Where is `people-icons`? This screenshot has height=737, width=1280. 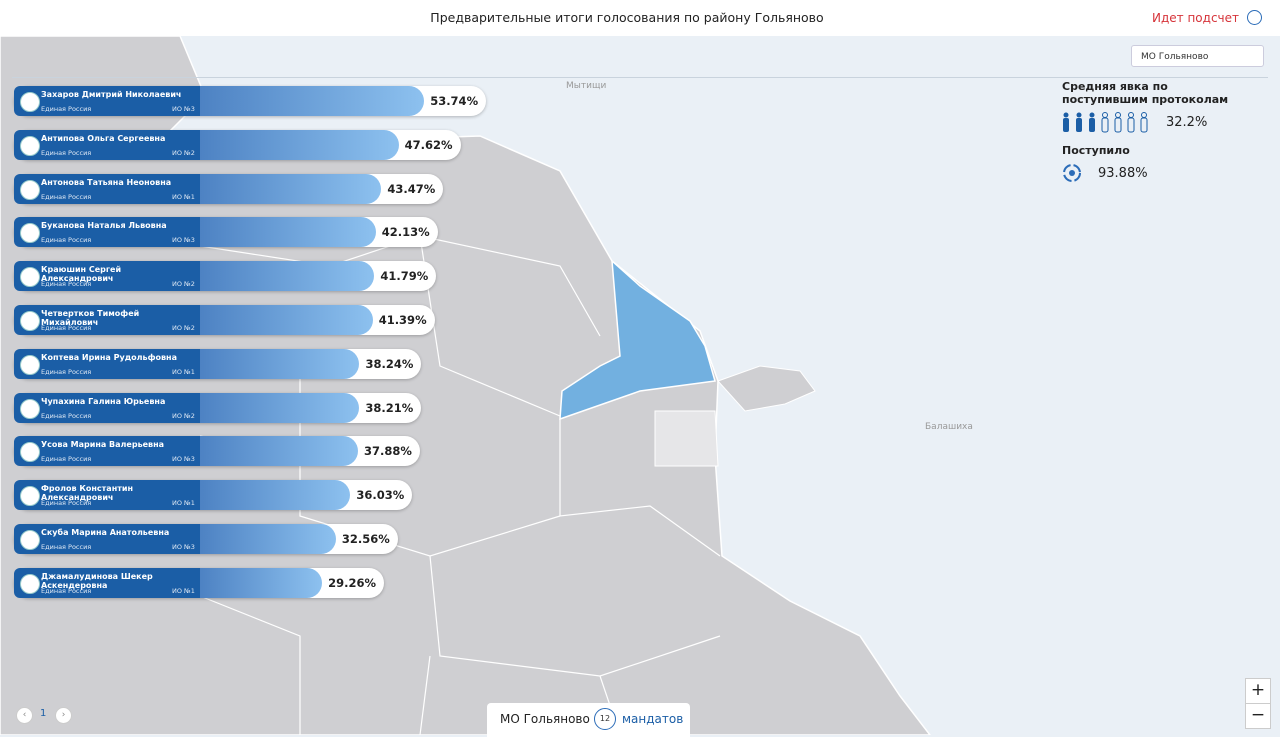 people-icons is located at coordinates (1105, 122).